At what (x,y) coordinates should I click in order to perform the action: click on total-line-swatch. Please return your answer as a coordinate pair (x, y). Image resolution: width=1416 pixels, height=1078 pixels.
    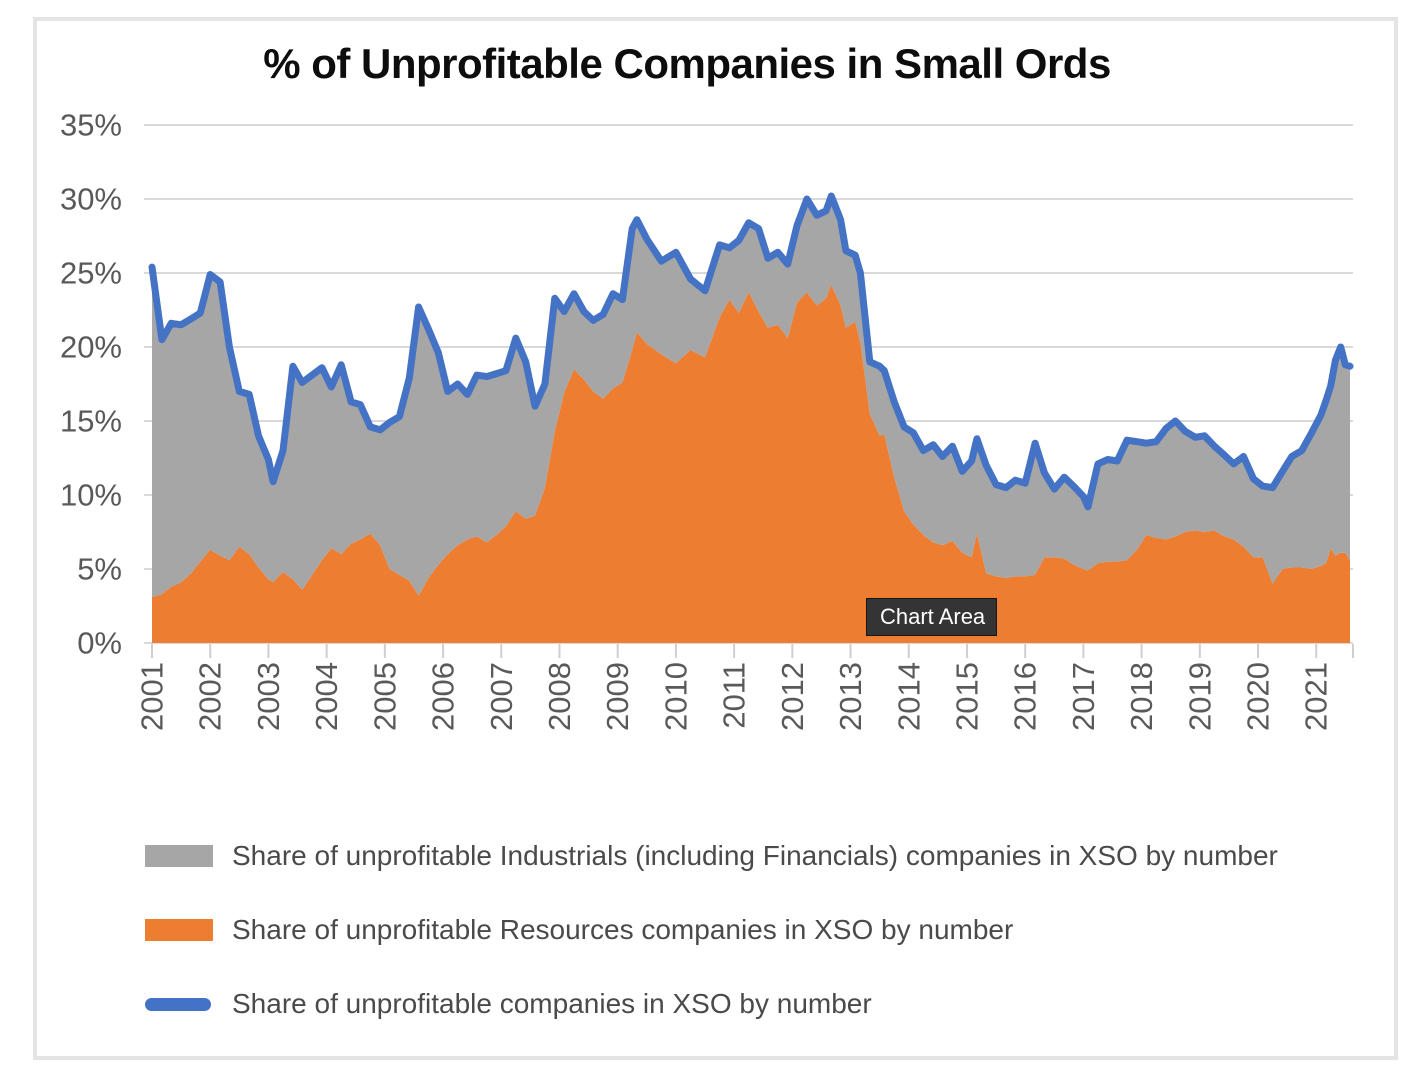
    Looking at the image, I should click on (178, 1004).